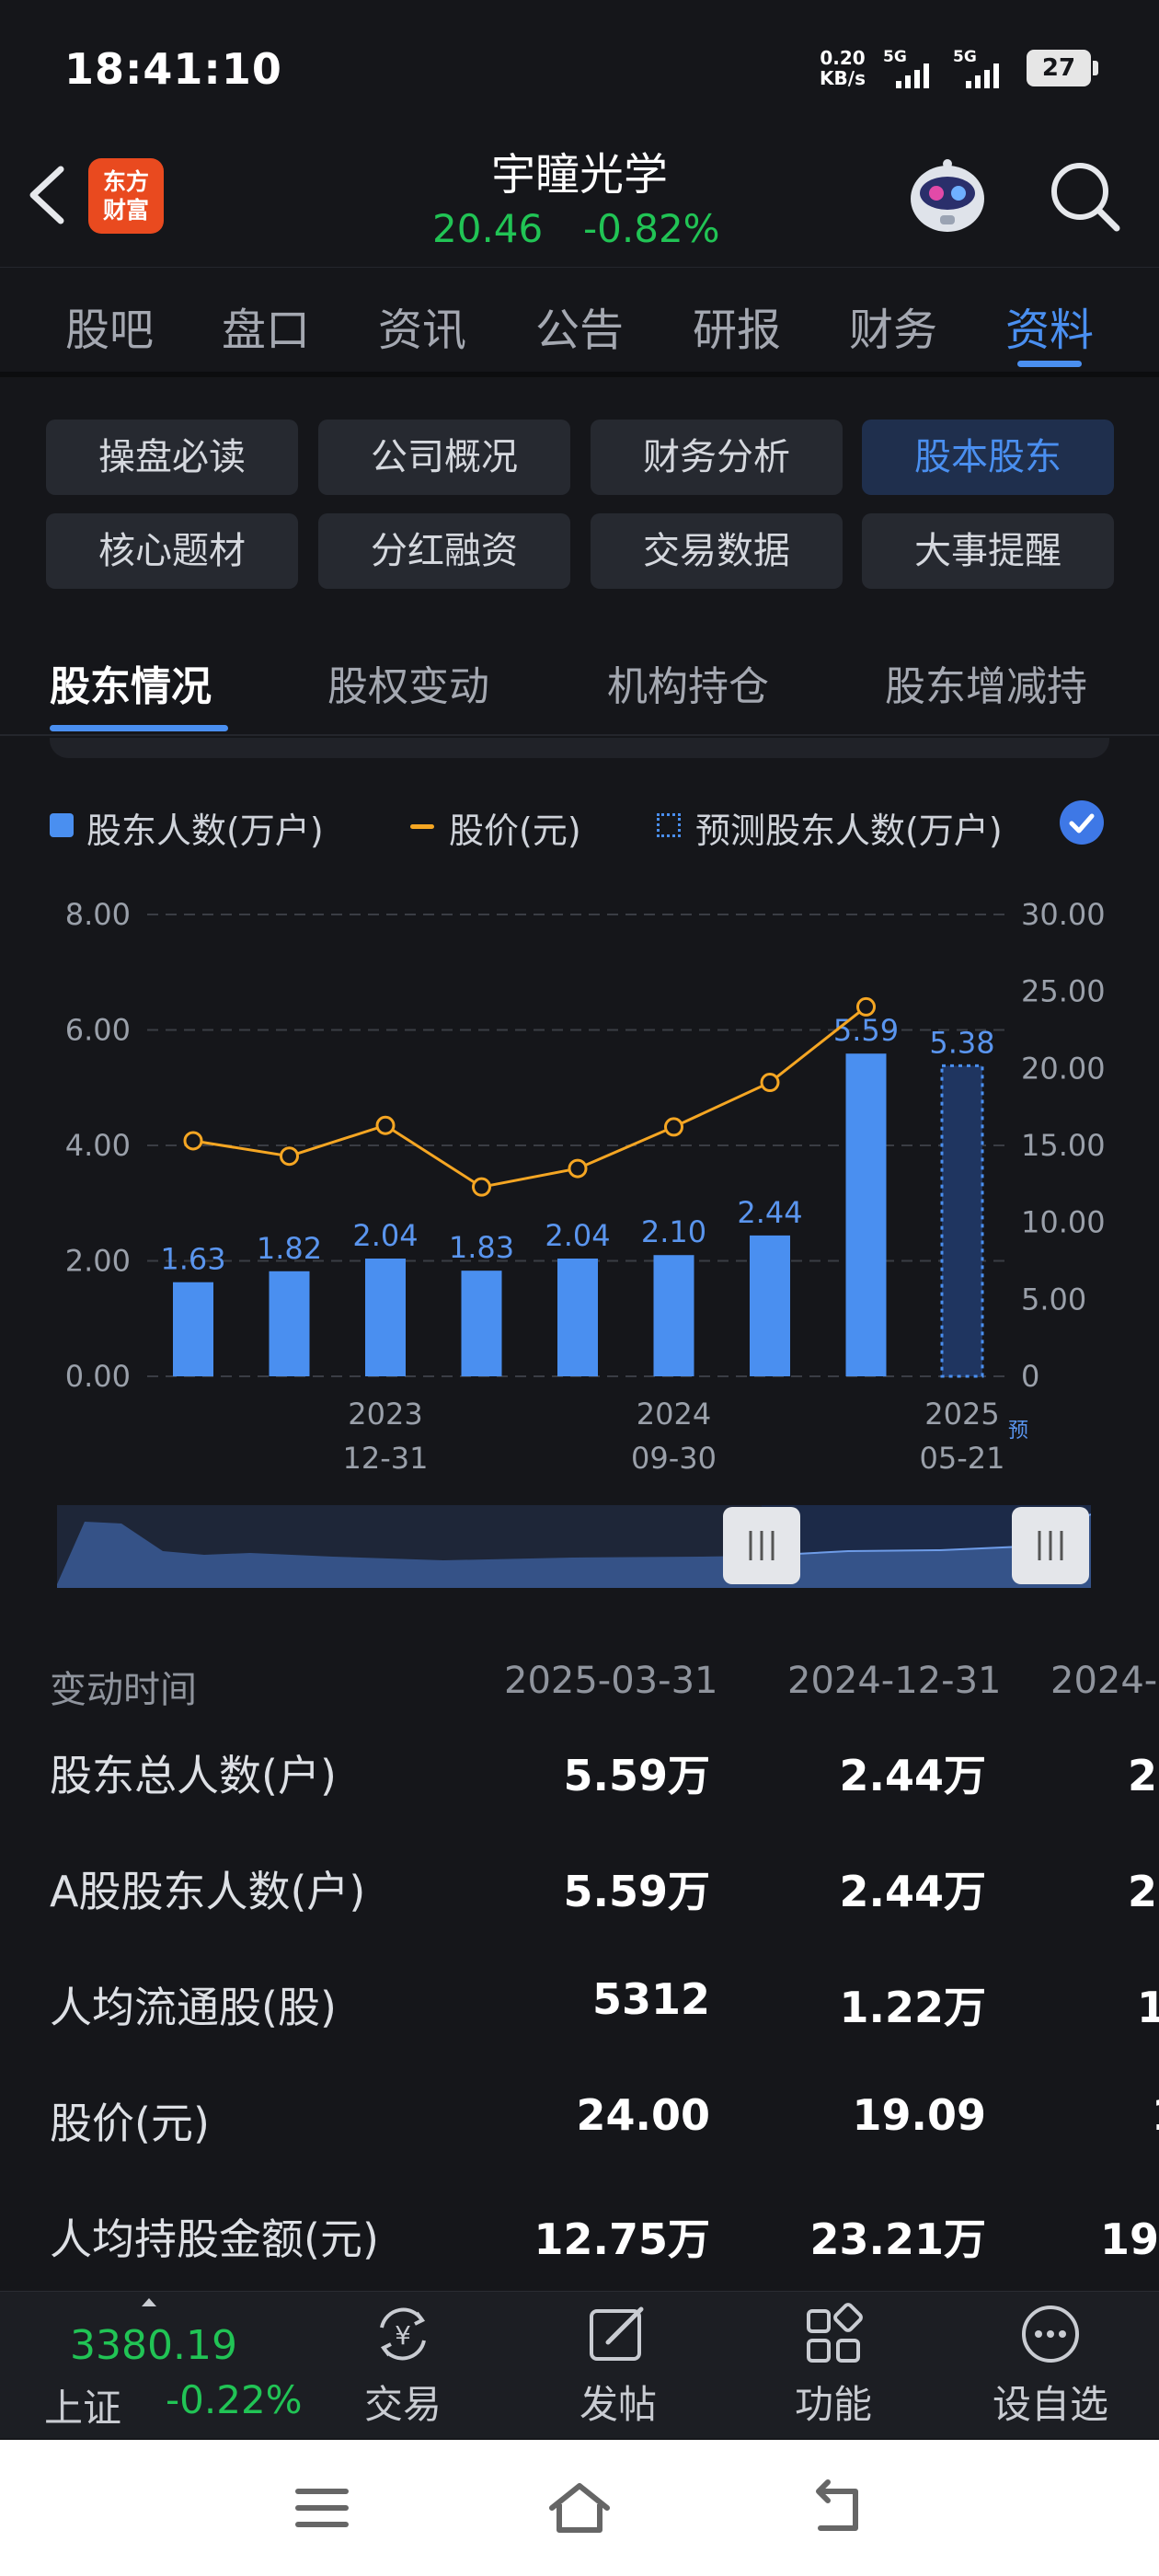 The image size is (1159, 2576). What do you see at coordinates (1063, 1222) in the screenshot?
I see `y-right-tick-label: 10.00` at bounding box center [1063, 1222].